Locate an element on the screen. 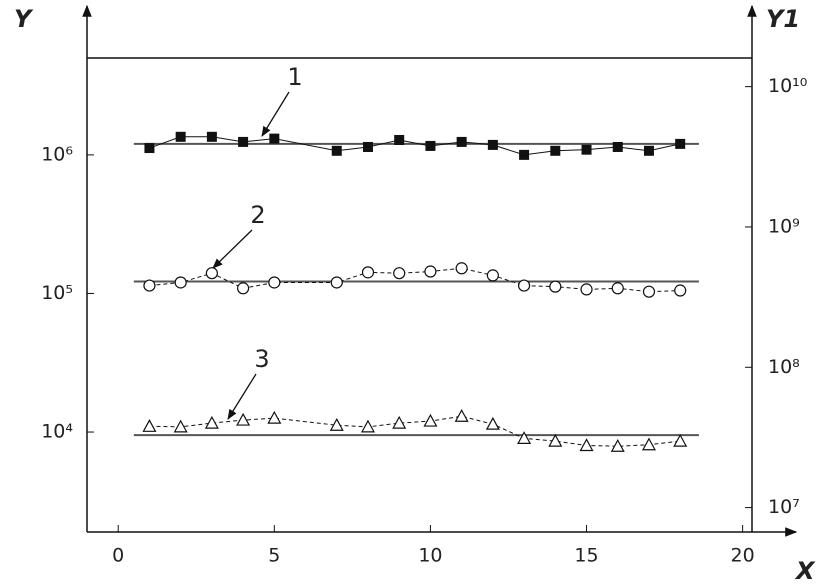 The width and height of the screenshot is (820, 587). x-tick-label: 10 is located at coordinates (430, 556).